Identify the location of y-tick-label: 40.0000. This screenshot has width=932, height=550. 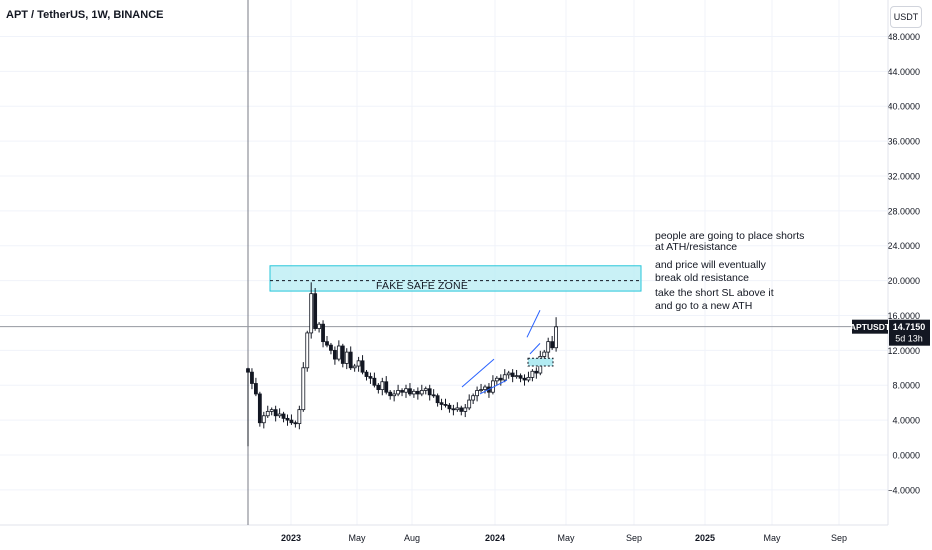
(903, 107).